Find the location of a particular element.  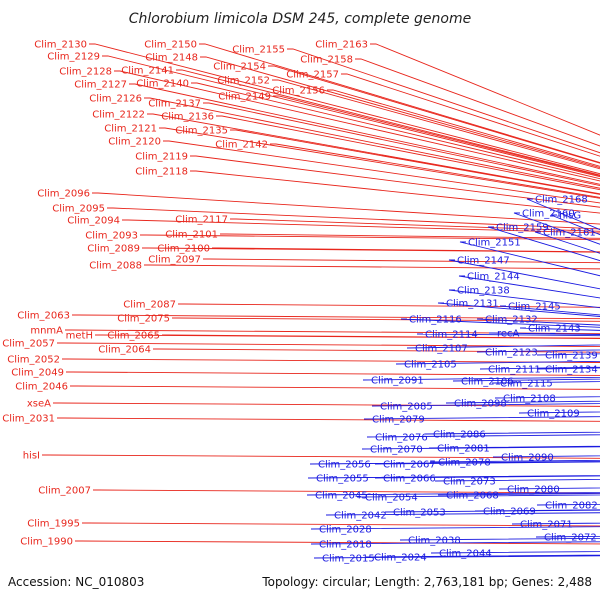

gene-label-Clim_2139: Clim_2139 is located at coordinates (571, 356).